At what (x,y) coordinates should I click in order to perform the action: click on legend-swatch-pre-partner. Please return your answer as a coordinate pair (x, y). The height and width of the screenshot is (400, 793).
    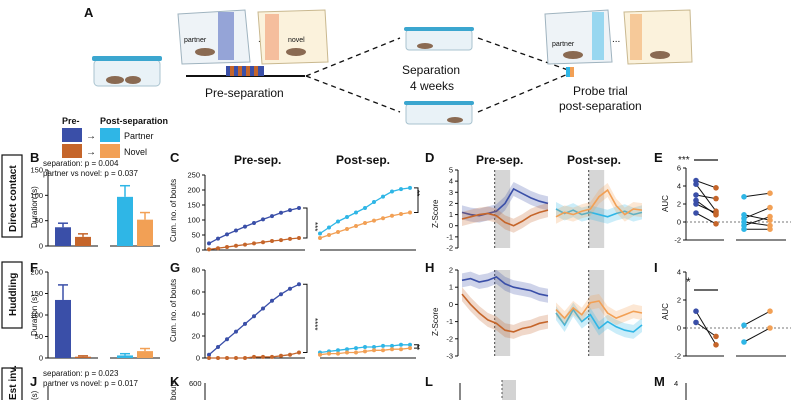
    Looking at the image, I should click on (72, 135).